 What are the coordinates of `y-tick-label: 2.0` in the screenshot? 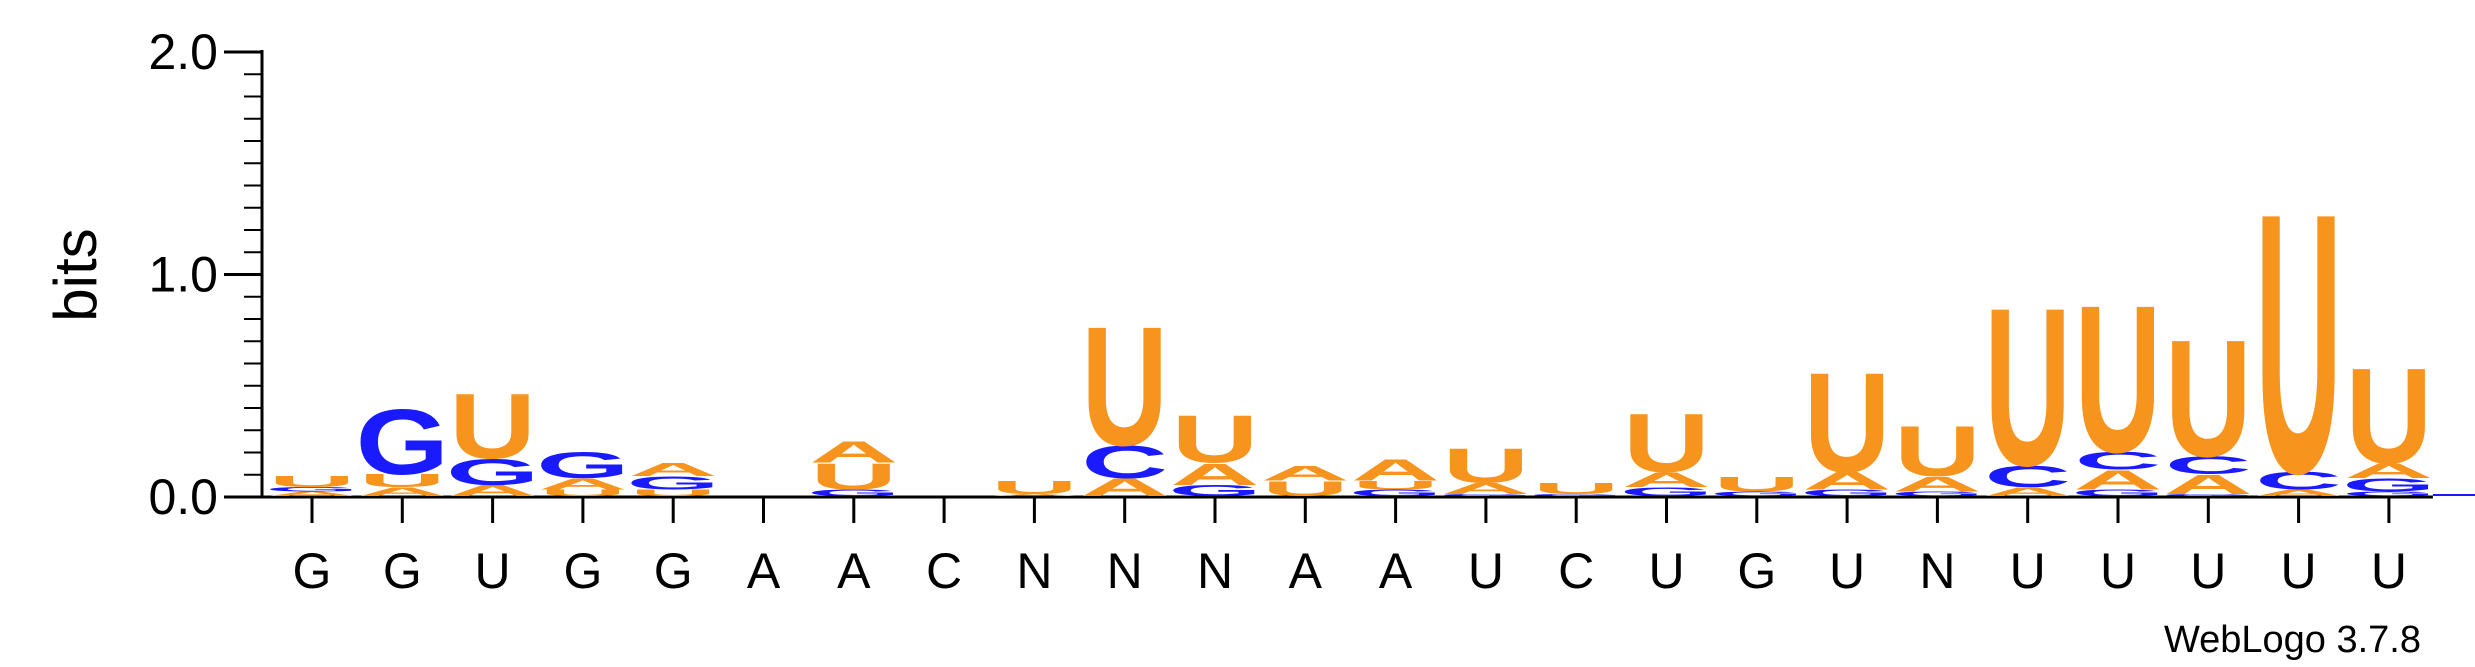 It's located at (183, 52).